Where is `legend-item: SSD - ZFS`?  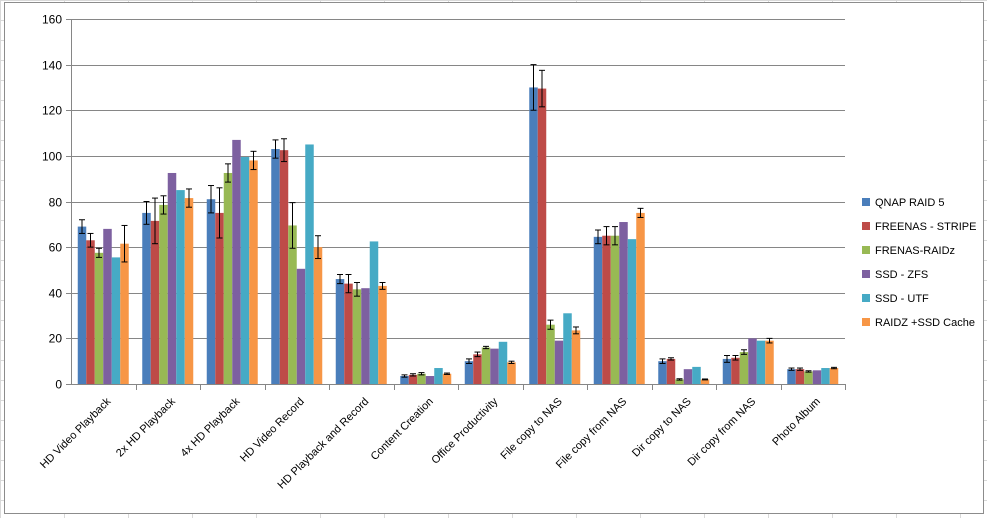
legend-item: SSD - ZFS is located at coordinates (895, 275).